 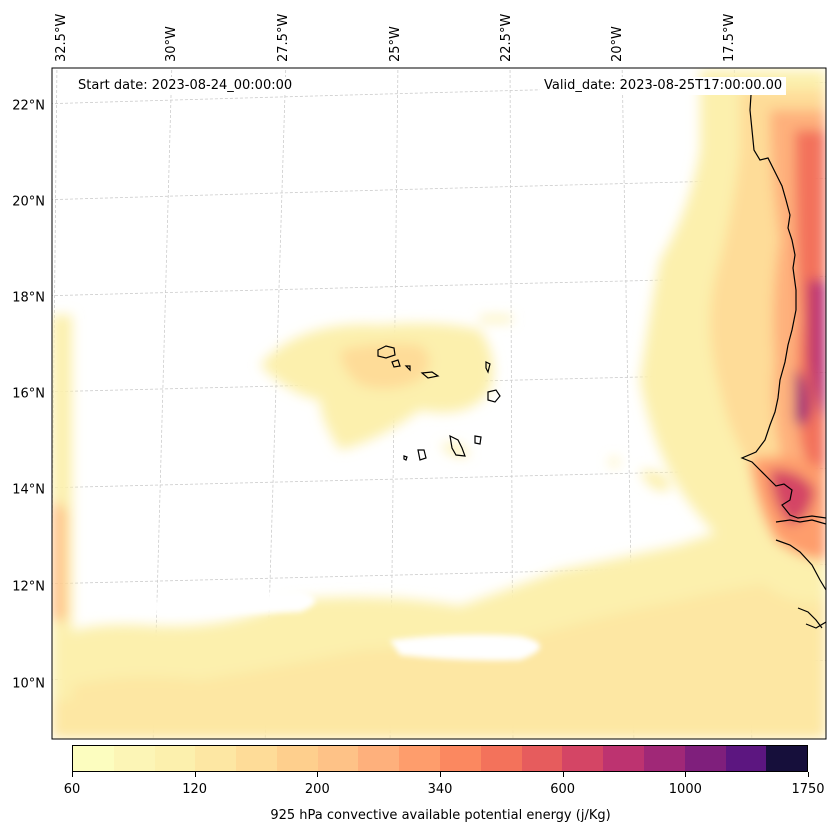 I want to click on colorbar, so click(x=440, y=758).